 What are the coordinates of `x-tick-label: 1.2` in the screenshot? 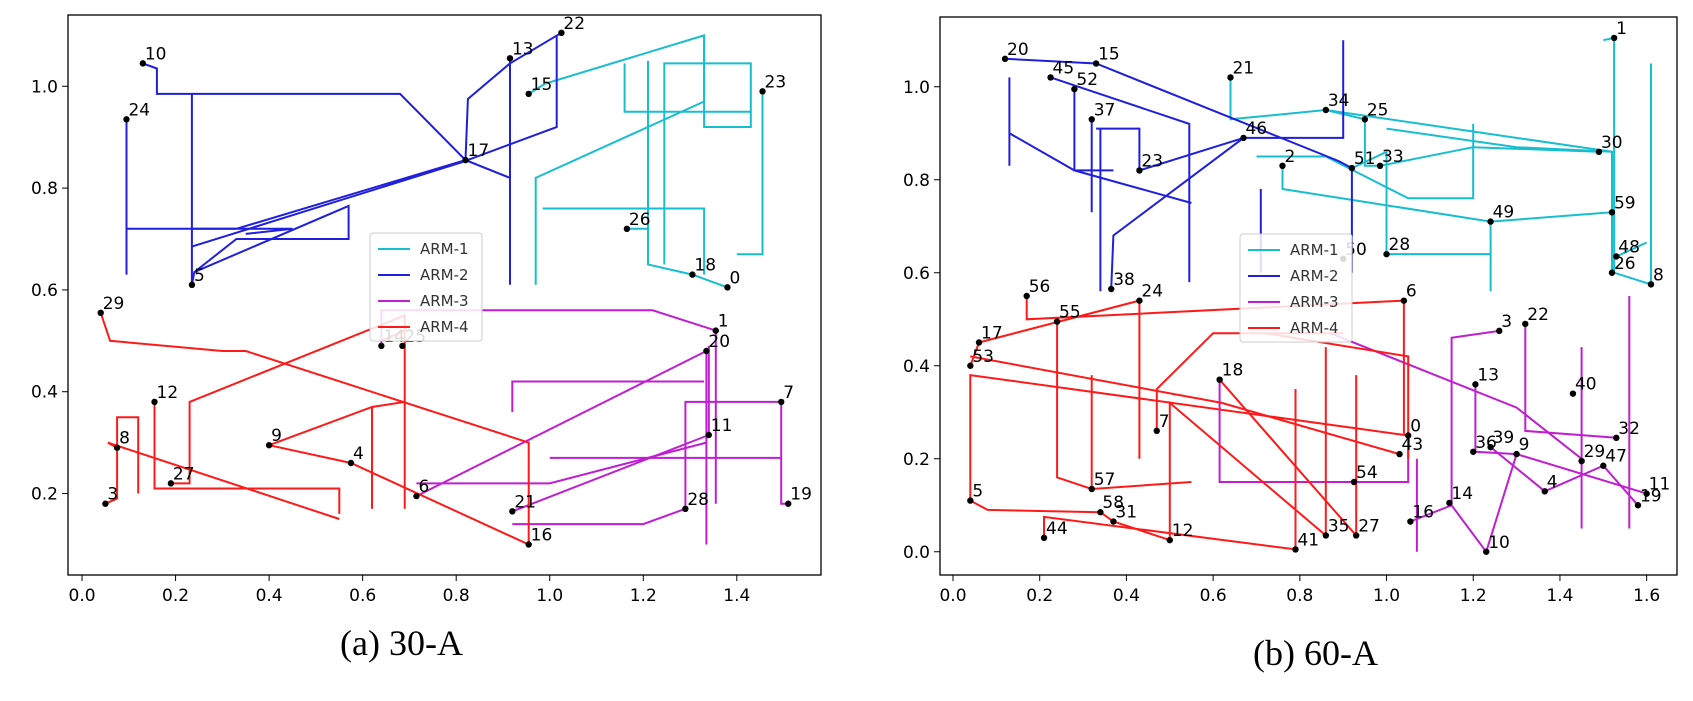 It's located at (643, 596).